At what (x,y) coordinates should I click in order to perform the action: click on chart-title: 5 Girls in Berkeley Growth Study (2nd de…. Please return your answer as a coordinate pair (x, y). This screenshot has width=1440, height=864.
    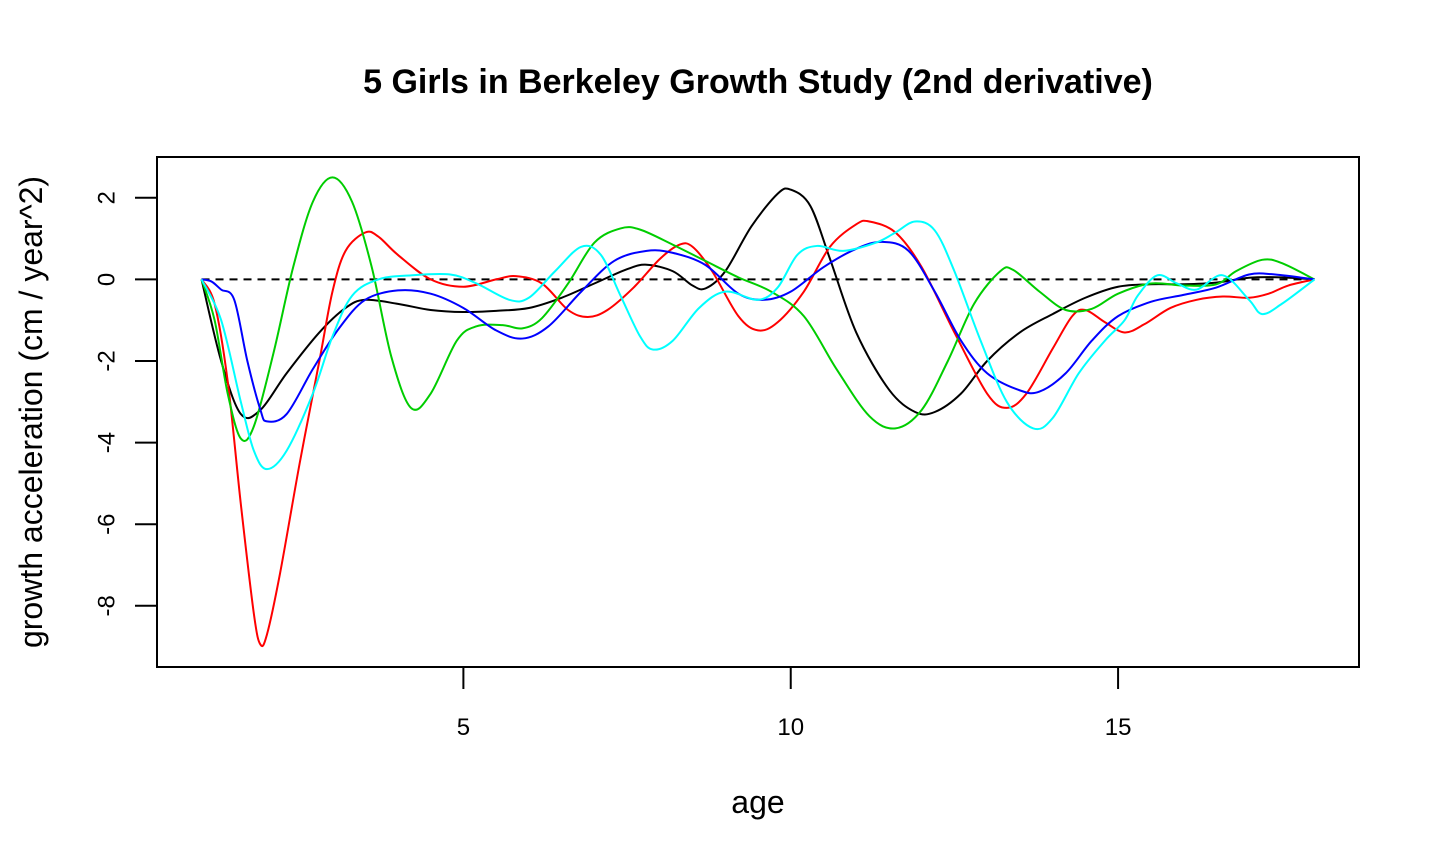
    Looking at the image, I should click on (758, 82).